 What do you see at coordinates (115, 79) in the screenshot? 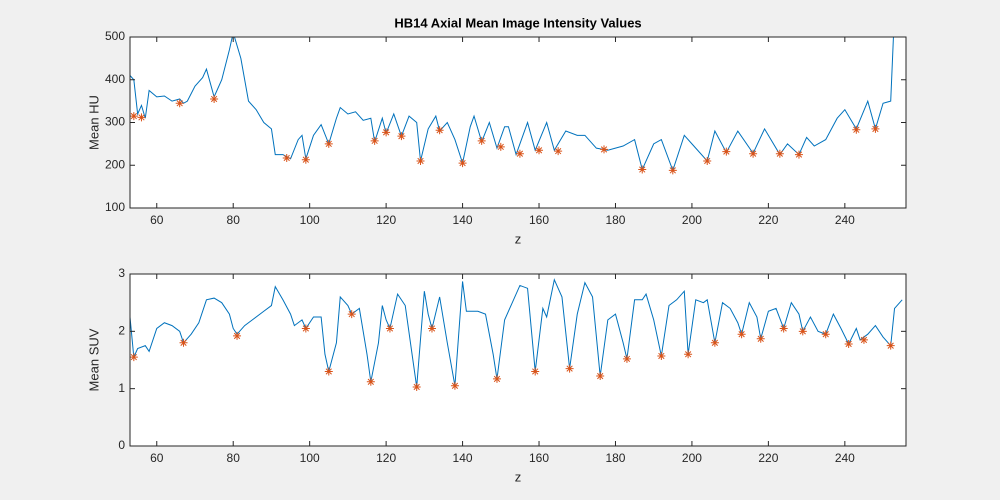
I see `y-tick-label: 400` at bounding box center [115, 79].